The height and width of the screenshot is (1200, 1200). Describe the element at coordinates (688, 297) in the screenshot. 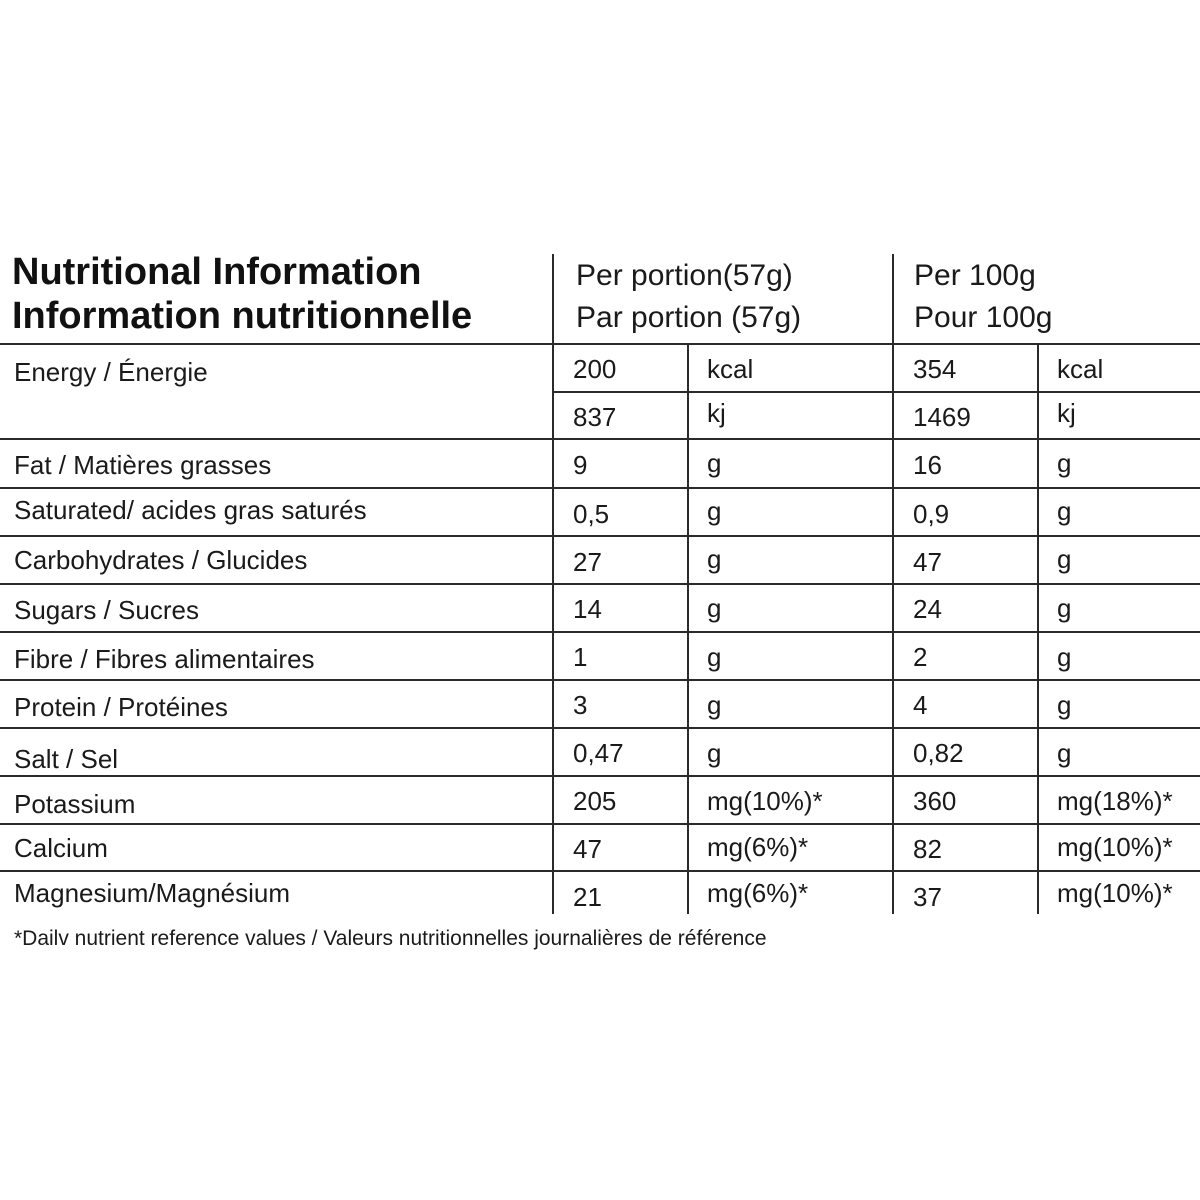

I see `header-per-portion: Per portion(57g) Par portion (57g)` at that location.